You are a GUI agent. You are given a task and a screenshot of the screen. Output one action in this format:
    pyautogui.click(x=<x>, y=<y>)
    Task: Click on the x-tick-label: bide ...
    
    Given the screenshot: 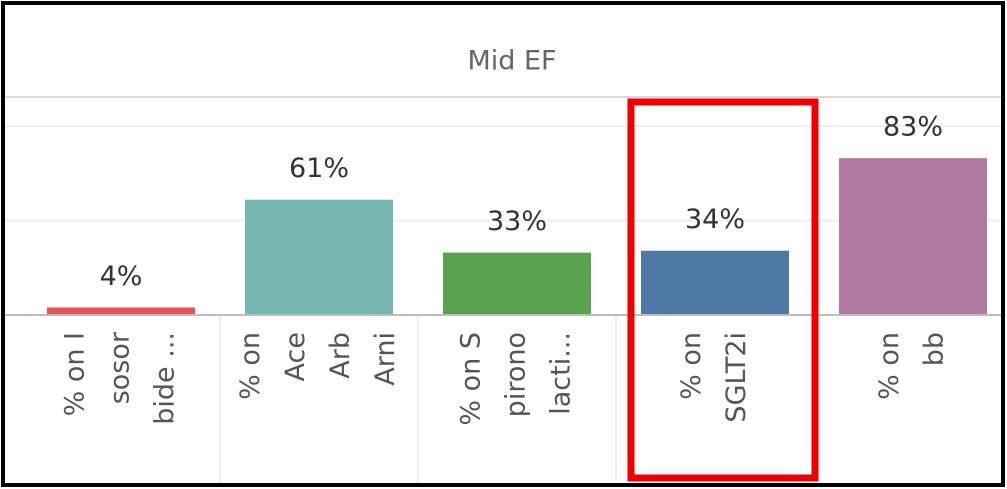 What is the action you would take?
    pyautogui.click(x=165, y=378)
    